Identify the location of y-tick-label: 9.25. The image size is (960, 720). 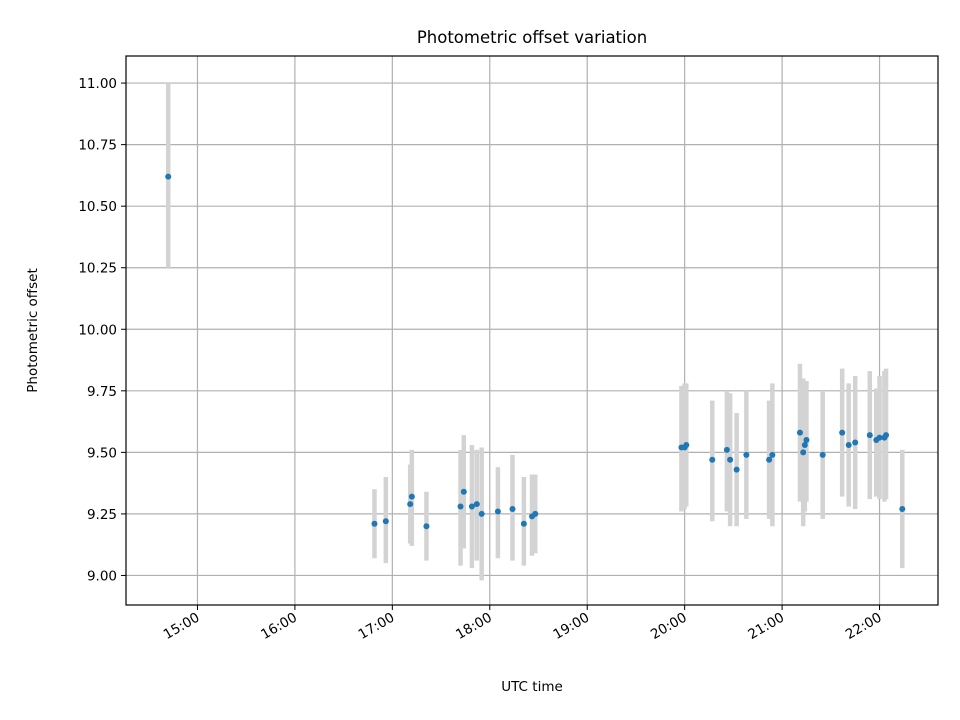
(102, 515).